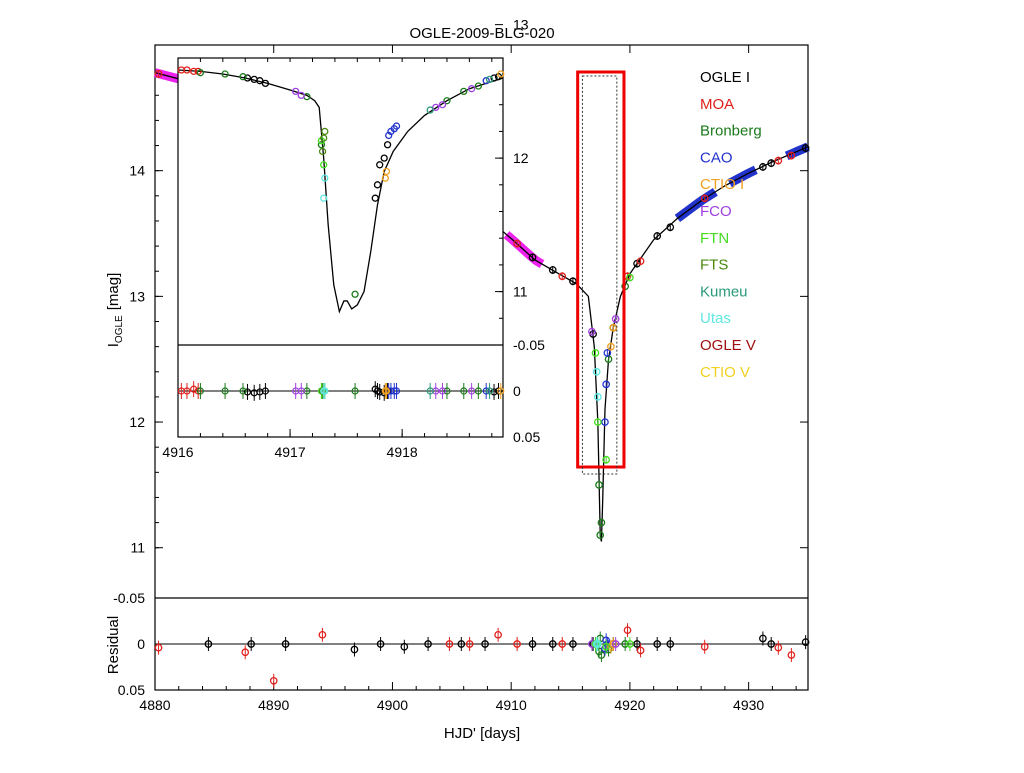  Describe the element at coordinates (526, 437) in the screenshot. I see `inset-resid-tick-label: 0.05` at that location.